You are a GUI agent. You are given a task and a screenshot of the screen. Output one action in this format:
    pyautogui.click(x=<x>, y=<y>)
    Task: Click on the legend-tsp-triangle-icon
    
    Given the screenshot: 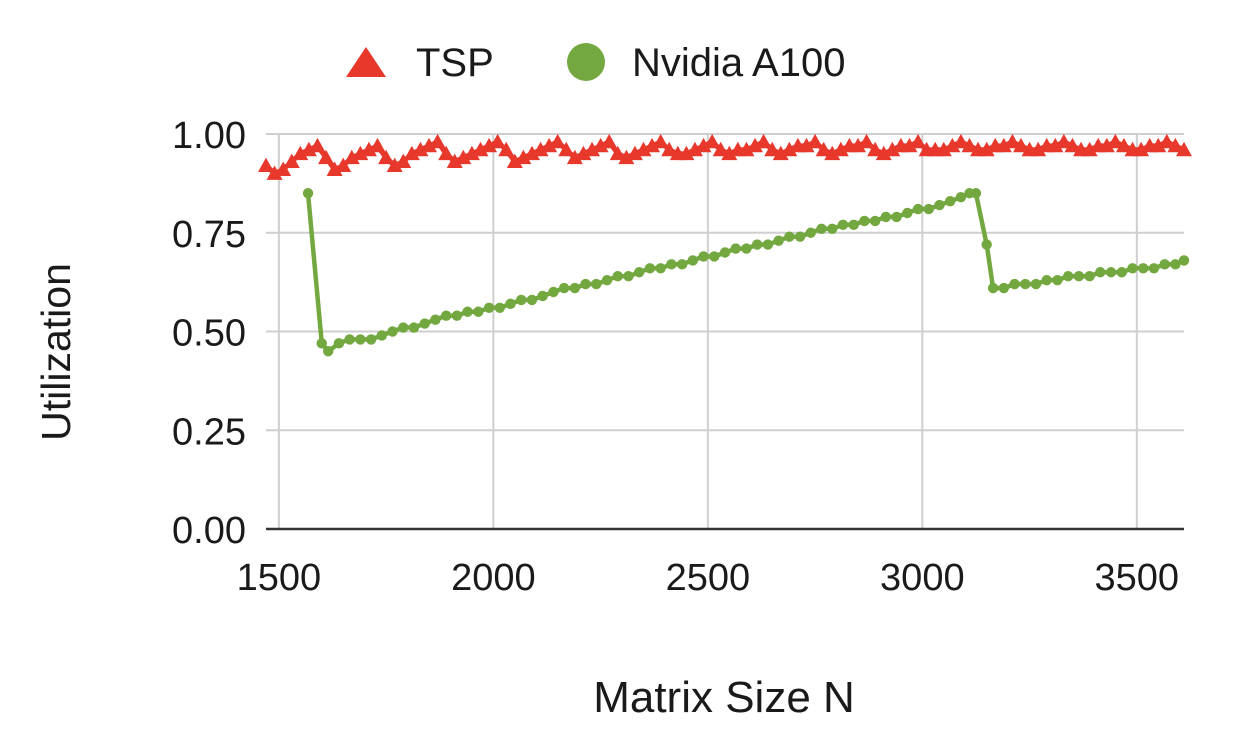 What is the action you would take?
    pyautogui.click(x=366, y=62)
    